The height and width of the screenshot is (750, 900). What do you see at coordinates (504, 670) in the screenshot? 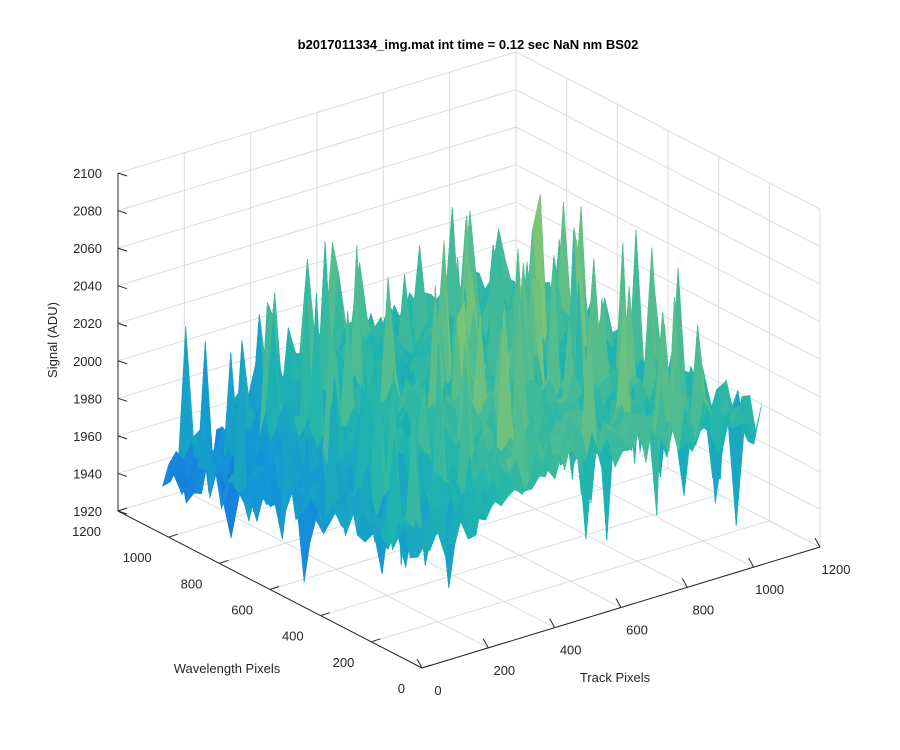
I see `x-tick-label: 200` at bounding box center [504, 670].